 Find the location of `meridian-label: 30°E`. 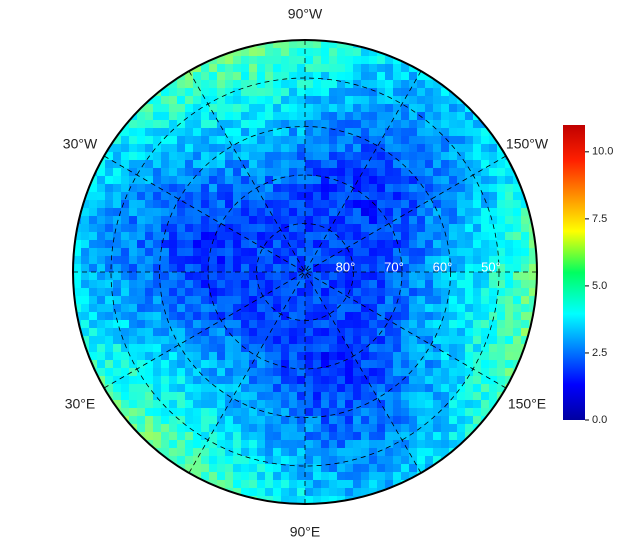

meridian-label: 30°E is located at coordinates (80, 404).